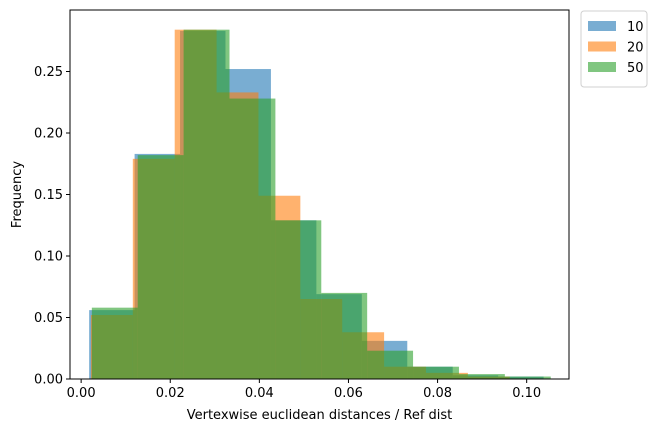 This screenshot has height=432, width=660. Describe the element at coordinates (526, 393) in the screenshot. I see `x-tick-label: 0.10` at that location.